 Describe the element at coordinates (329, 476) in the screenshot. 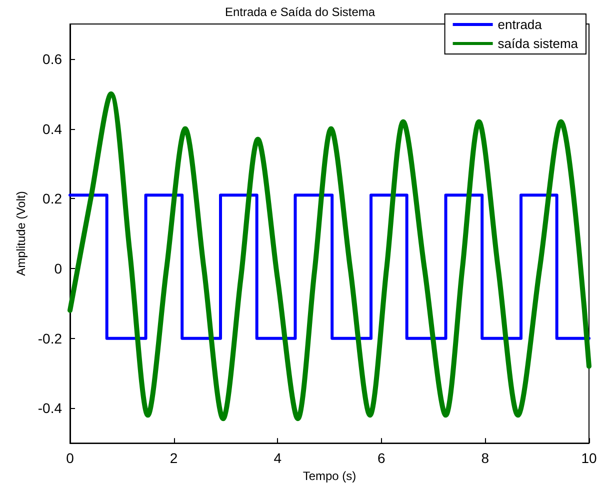

I see `x-axis-title: Tempo (s)` at that location.